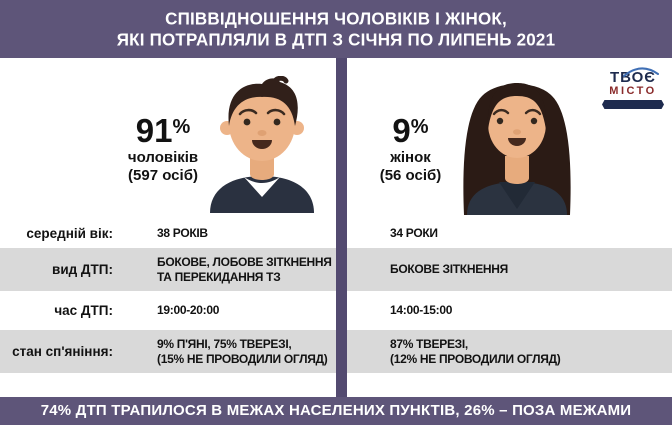  What do you see at coordinates (633, 91) in the screenshot?
I see `logo-text-bottom: МІСТО` at bounding box center [633, 91].